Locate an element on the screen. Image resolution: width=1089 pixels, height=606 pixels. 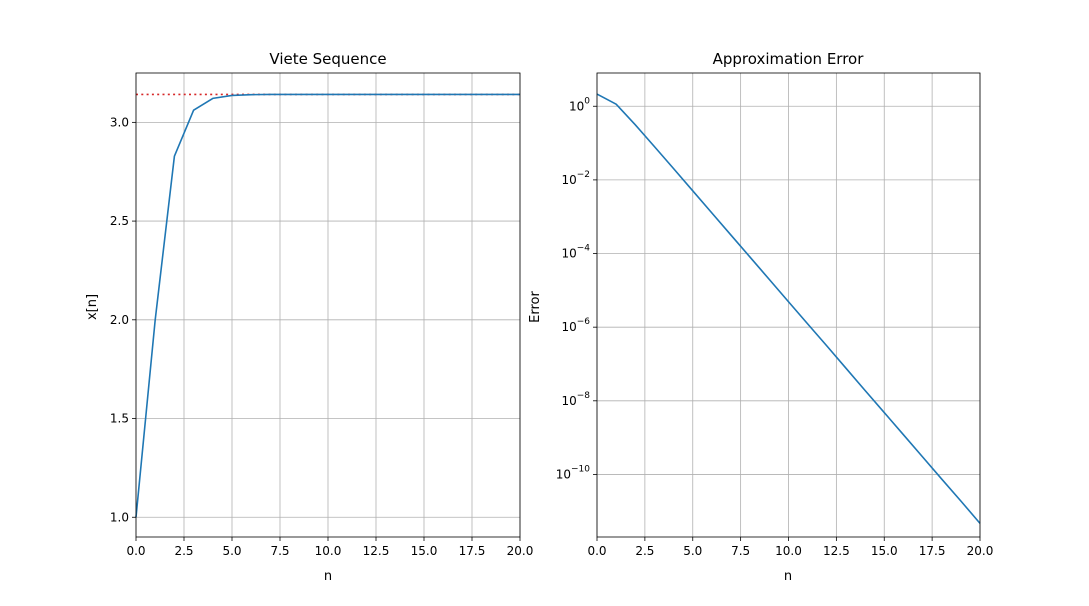
chart-title: Viete Sequence is located at coordinates (327, 59).